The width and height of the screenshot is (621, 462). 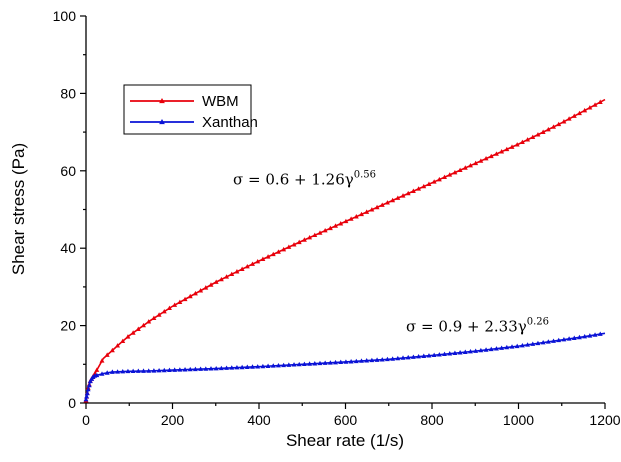 What do you see at coordinates (230, 122) in the screenshot?
I see `legend-label-xanthan: Xanthan` at bounding box center [230, 122].